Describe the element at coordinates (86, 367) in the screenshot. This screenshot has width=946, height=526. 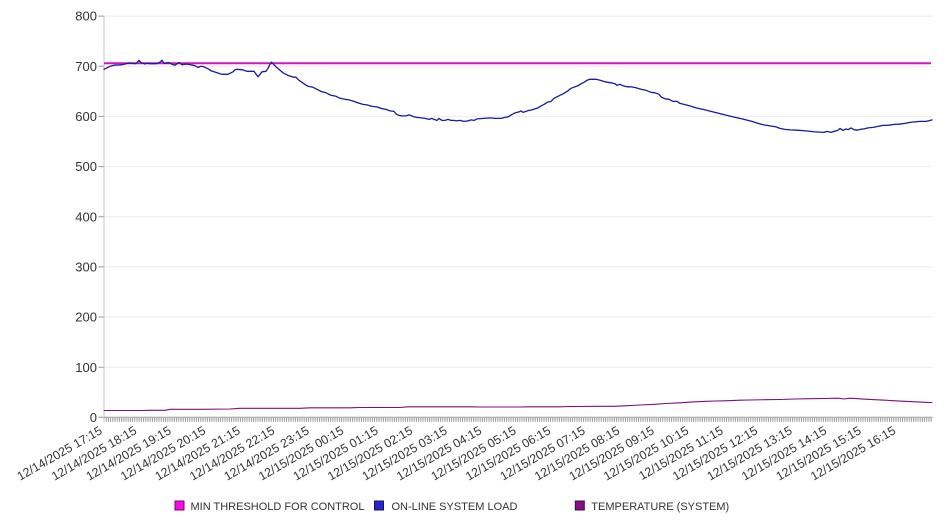
I see `svg-text: 100` at that location.